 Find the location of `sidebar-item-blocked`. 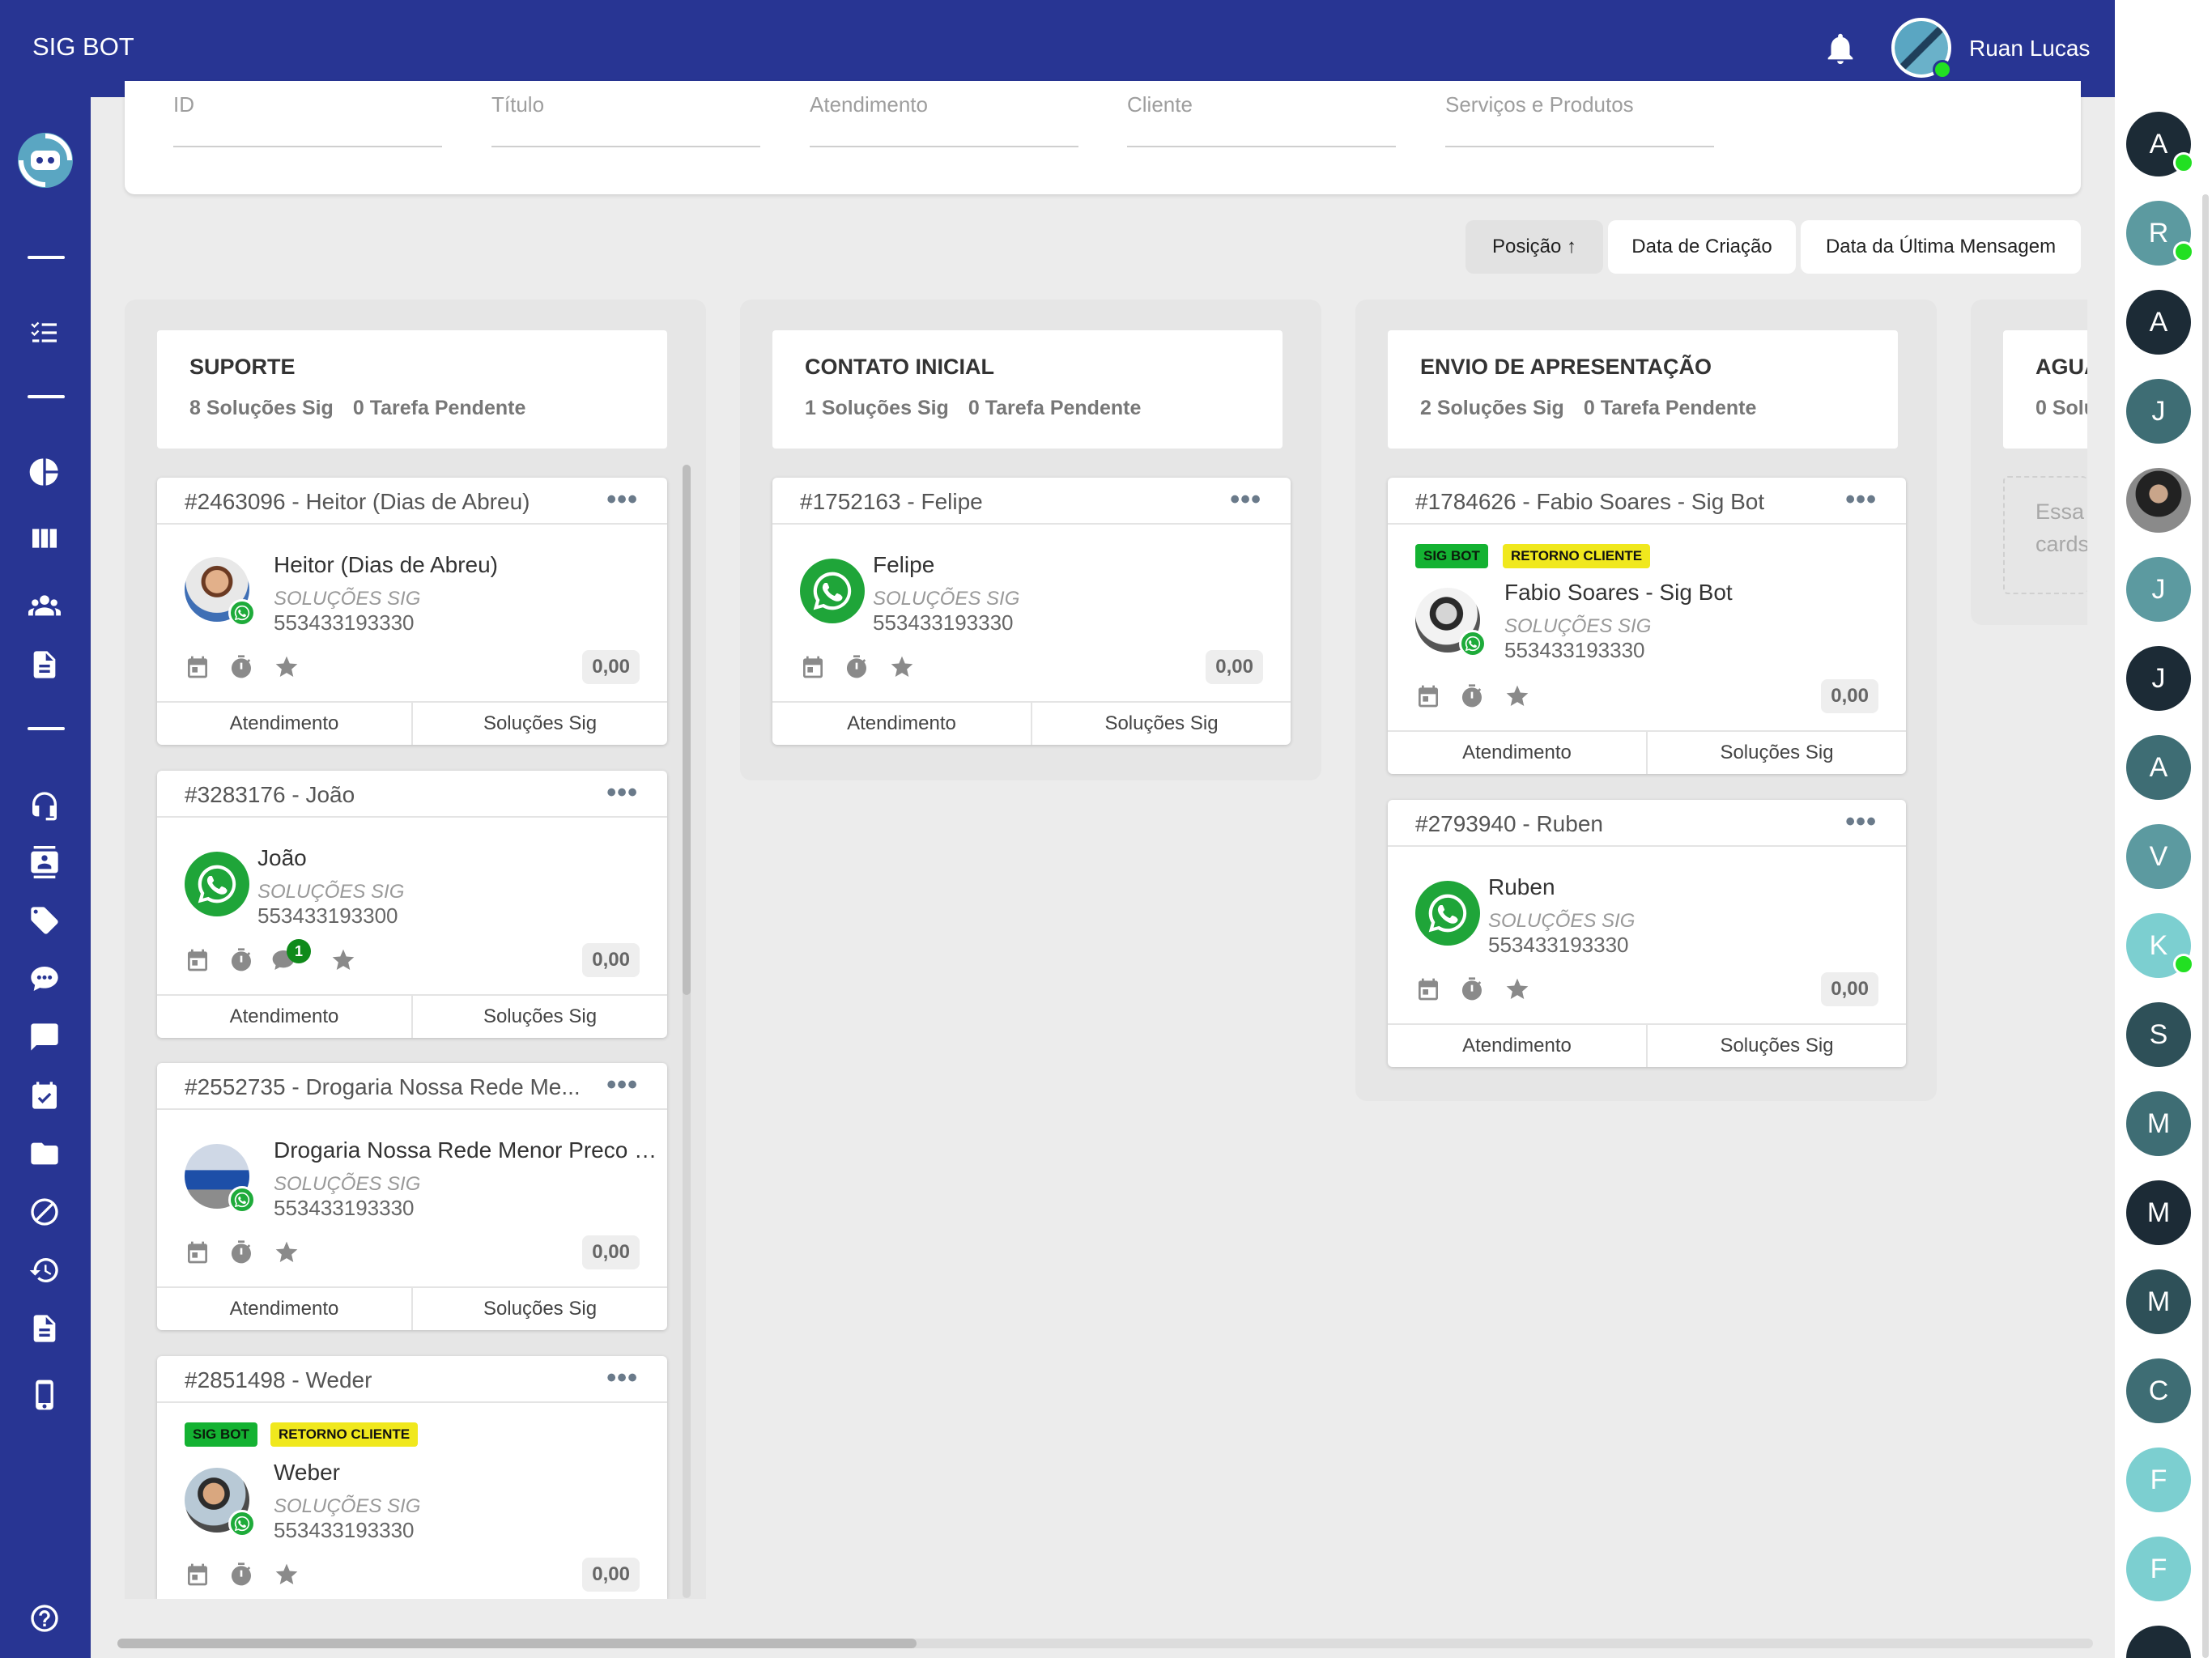

sidebar-item-blocked is located at coordinates (44, 1212).